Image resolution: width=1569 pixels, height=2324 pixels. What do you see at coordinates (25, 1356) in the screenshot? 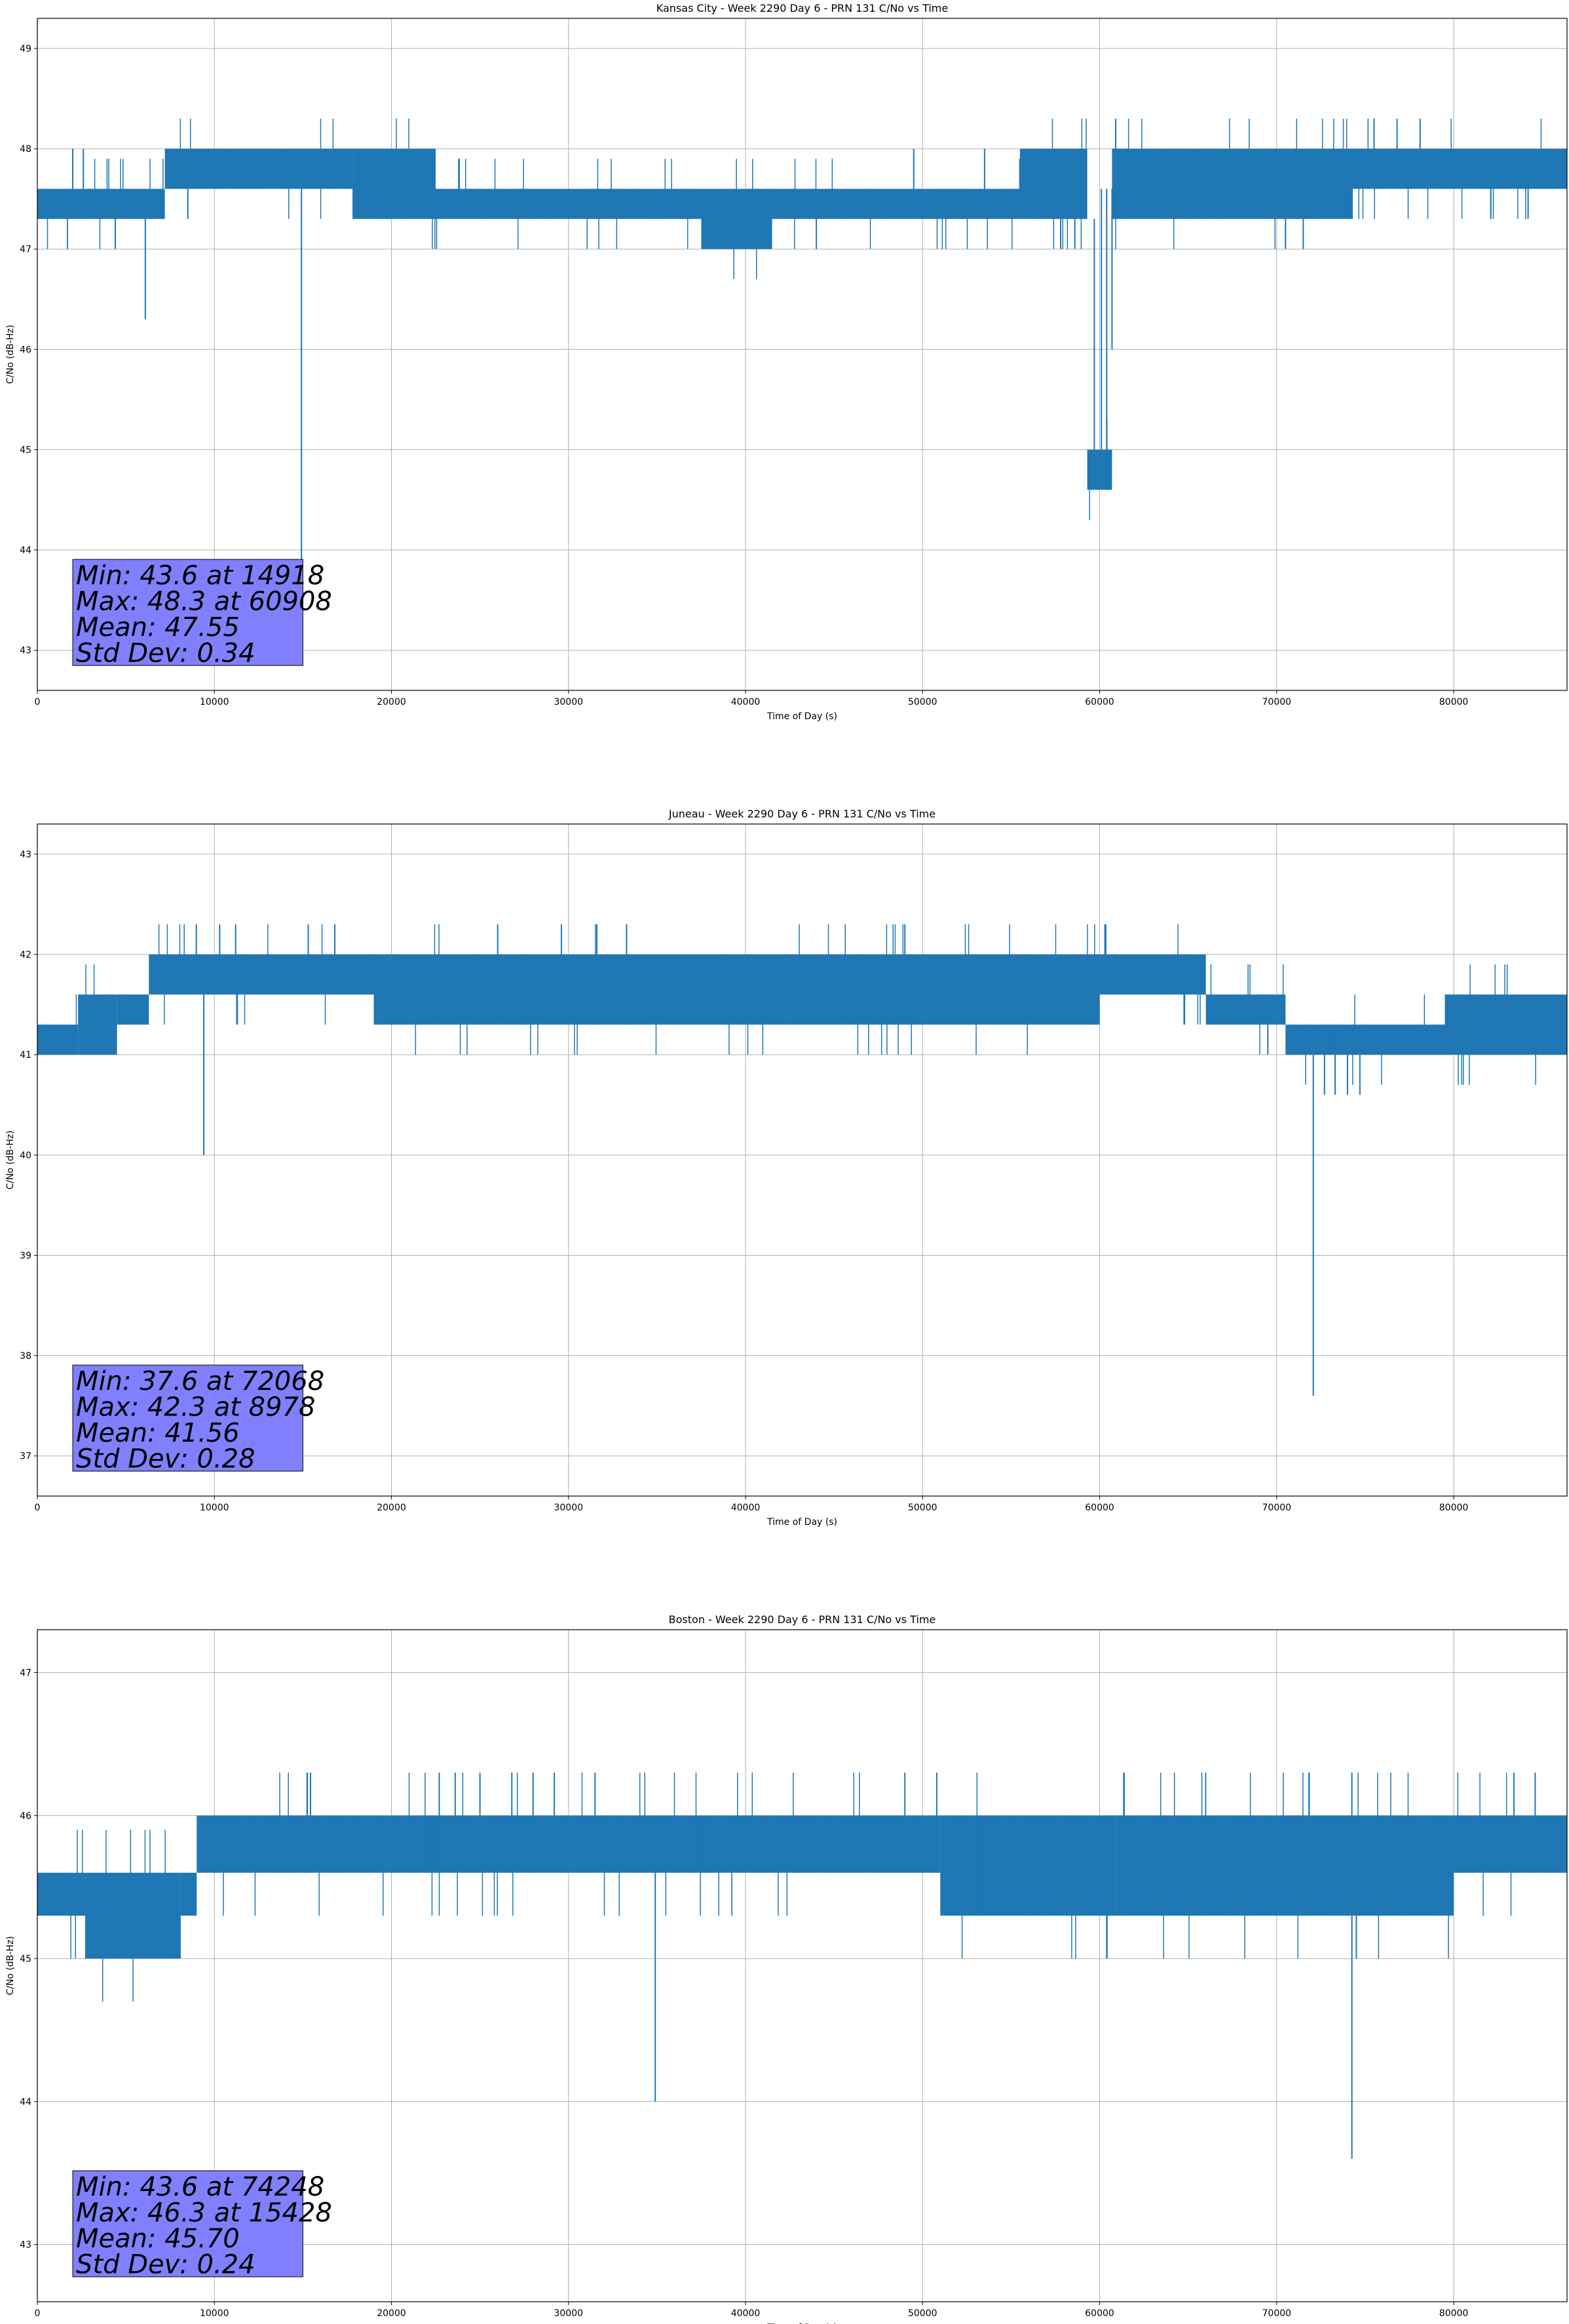
I see `y-tick-label: 38` at bounding box center [25, 1356].